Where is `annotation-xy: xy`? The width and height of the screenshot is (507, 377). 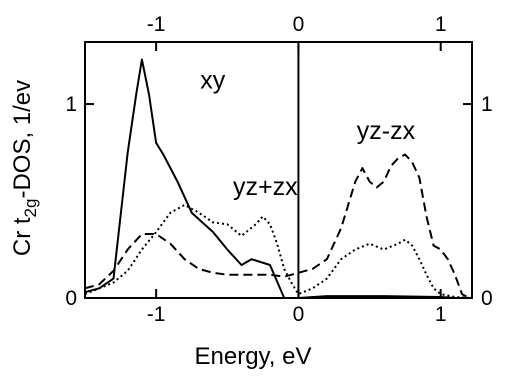
annotation-xy: xy is located at coordinates (213, 81).